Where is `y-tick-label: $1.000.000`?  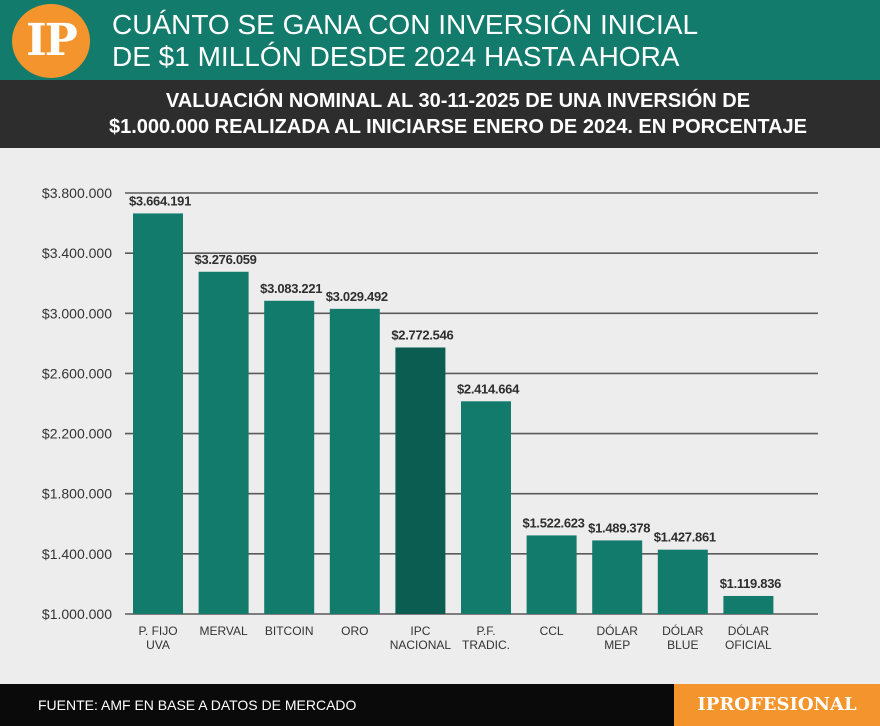 y-tick-label: $1.000.000 is located at coordinates (77, 614).